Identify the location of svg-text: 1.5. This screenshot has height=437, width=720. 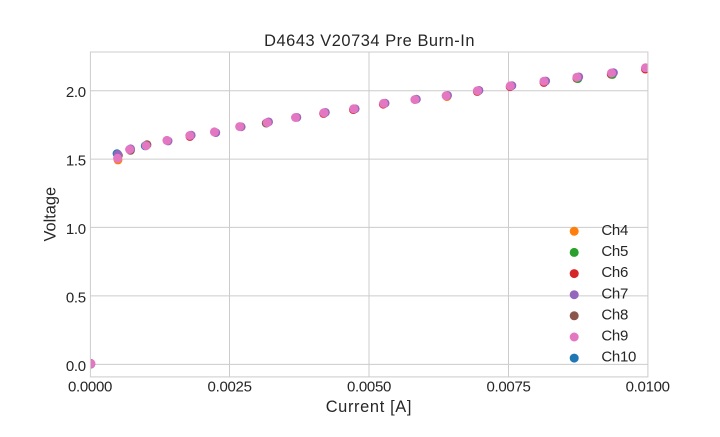
(76, 161).